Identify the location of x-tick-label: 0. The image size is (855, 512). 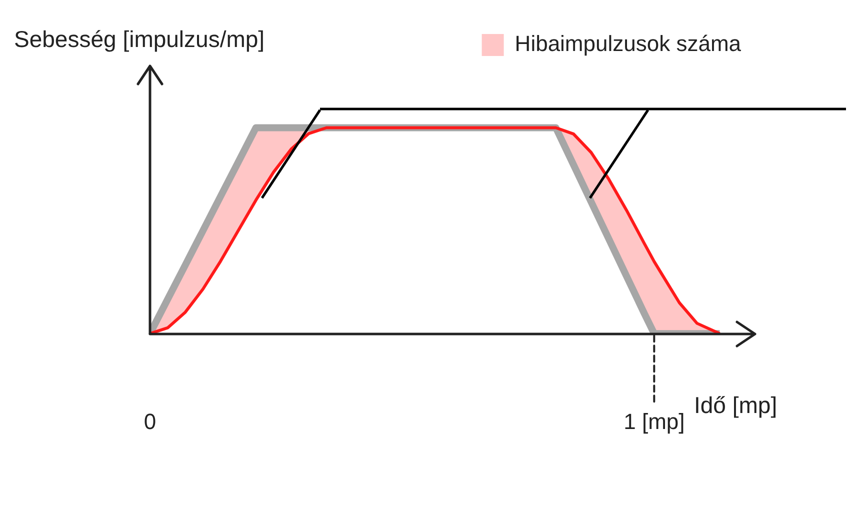
(150, 421).